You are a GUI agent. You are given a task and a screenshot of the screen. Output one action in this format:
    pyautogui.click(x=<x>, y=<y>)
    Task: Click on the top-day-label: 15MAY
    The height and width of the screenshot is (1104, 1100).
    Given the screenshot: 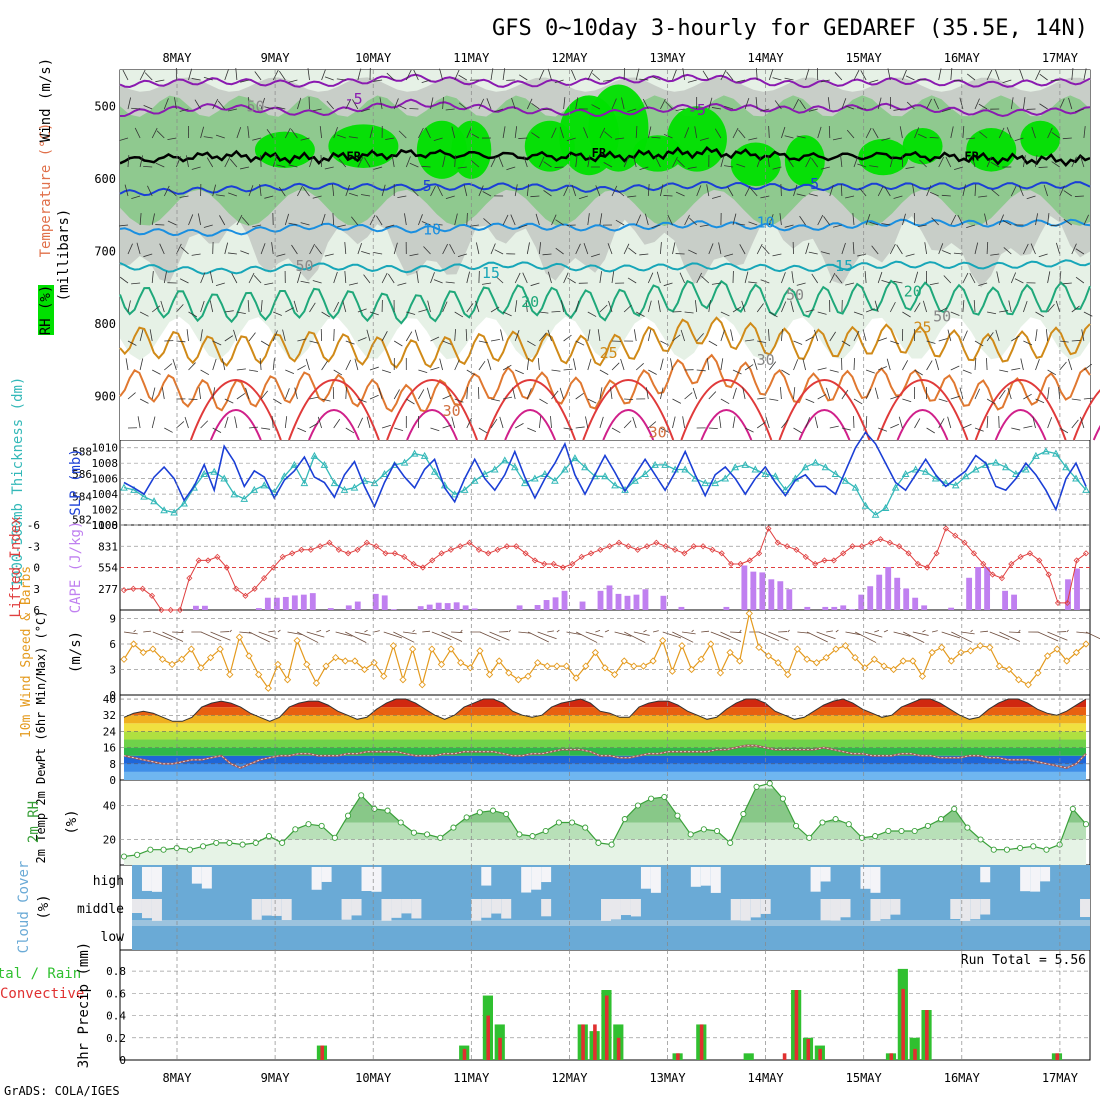 What is the action you would take?
    pyautogui.click(x=864, y=58)
    